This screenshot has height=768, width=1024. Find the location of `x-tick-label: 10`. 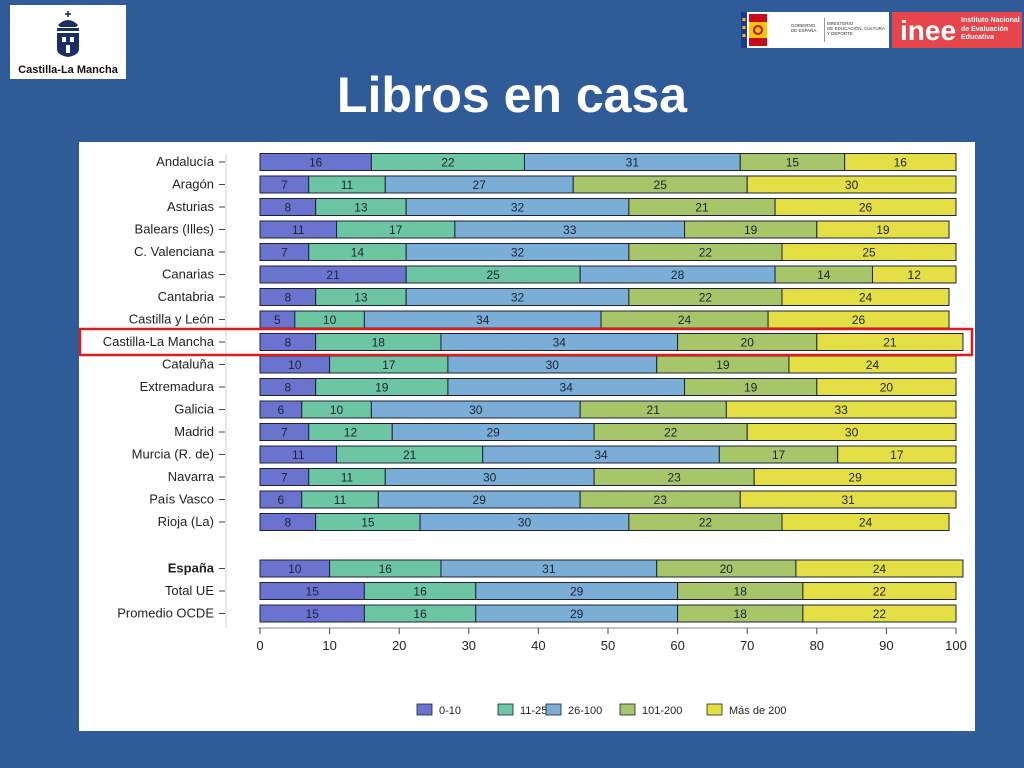

x-tick-label: 10 is located at coordinates (329, 645).